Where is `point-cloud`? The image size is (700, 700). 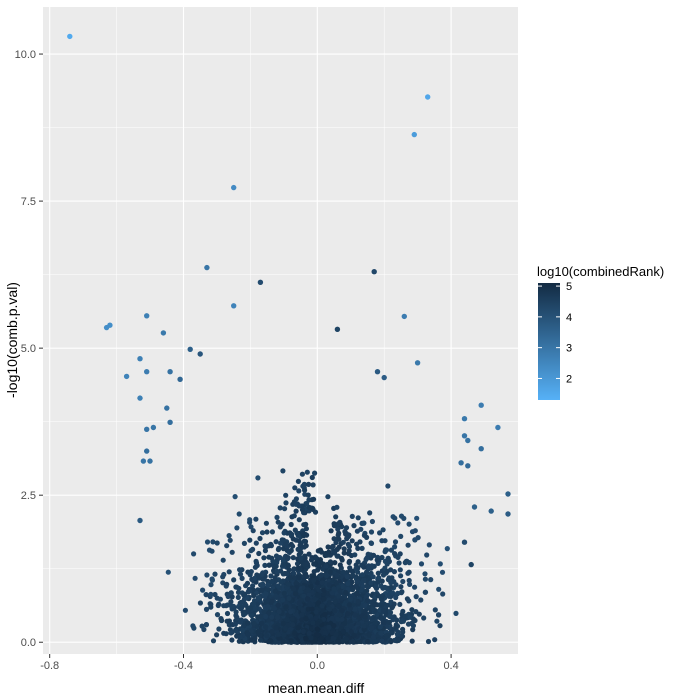
point-cloud is located at coordinates (312, 556).